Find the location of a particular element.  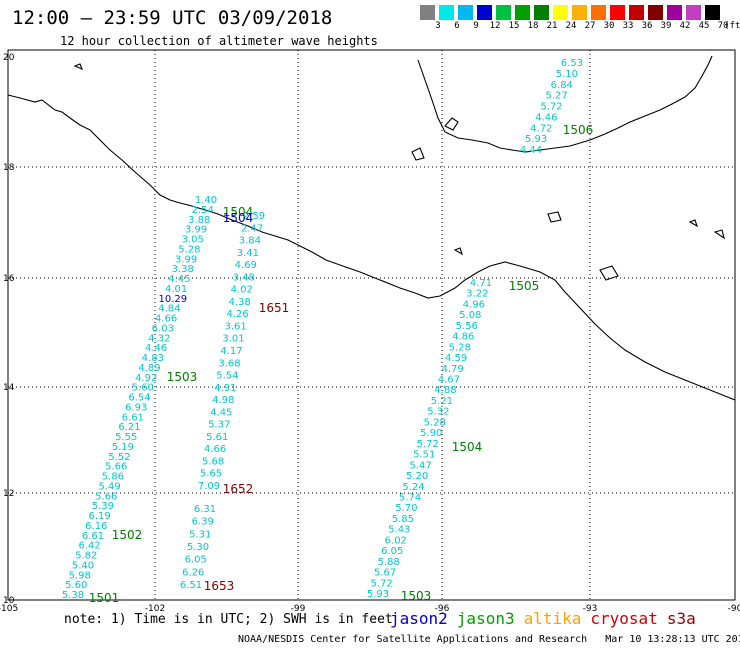

wave-height-value: 6.42 is located at coordinates (89, 546).